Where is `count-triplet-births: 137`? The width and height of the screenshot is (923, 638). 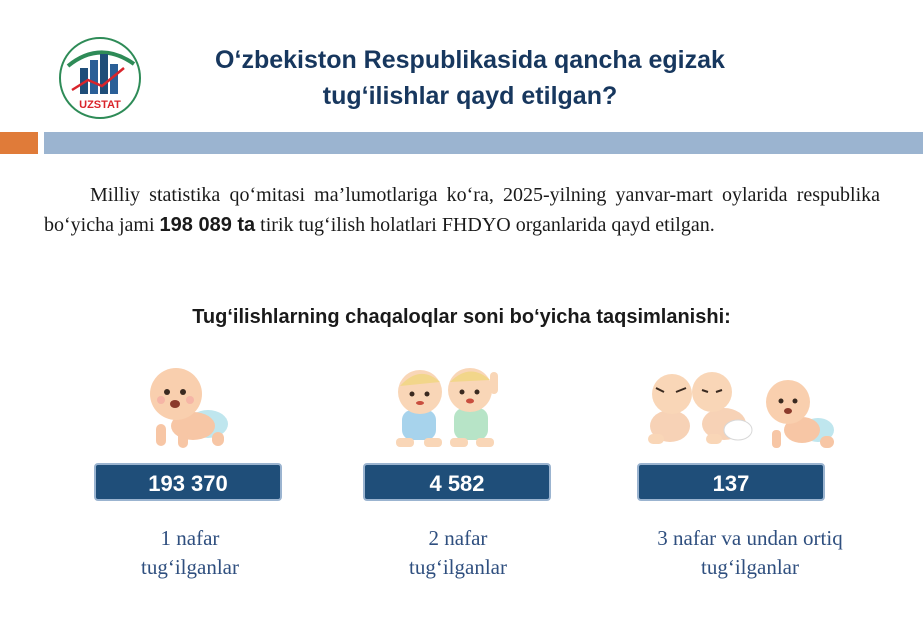 count-triplet-births: 137 is located at coordinates (731, 482).